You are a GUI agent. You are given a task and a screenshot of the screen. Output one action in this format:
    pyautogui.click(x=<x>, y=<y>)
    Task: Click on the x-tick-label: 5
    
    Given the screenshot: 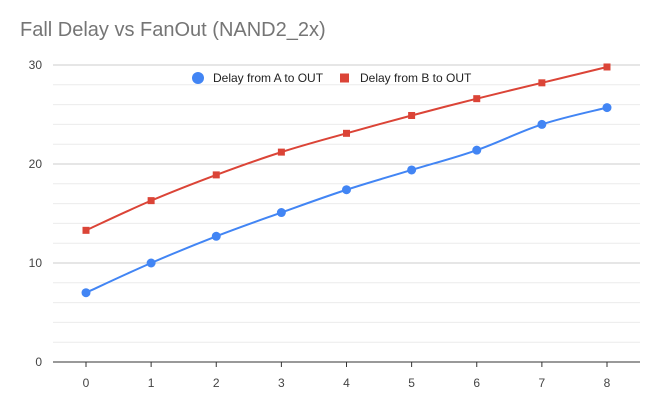 What is the action you would take?
    pyautogui.click(x=411, y=383)
    